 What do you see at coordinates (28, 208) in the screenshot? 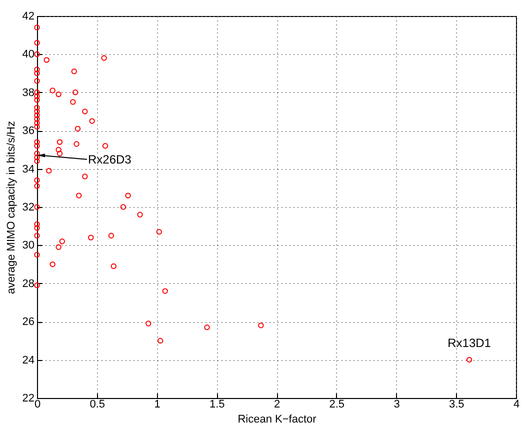
I see `y-tick-label: 32` at bounding box center [28, 208].